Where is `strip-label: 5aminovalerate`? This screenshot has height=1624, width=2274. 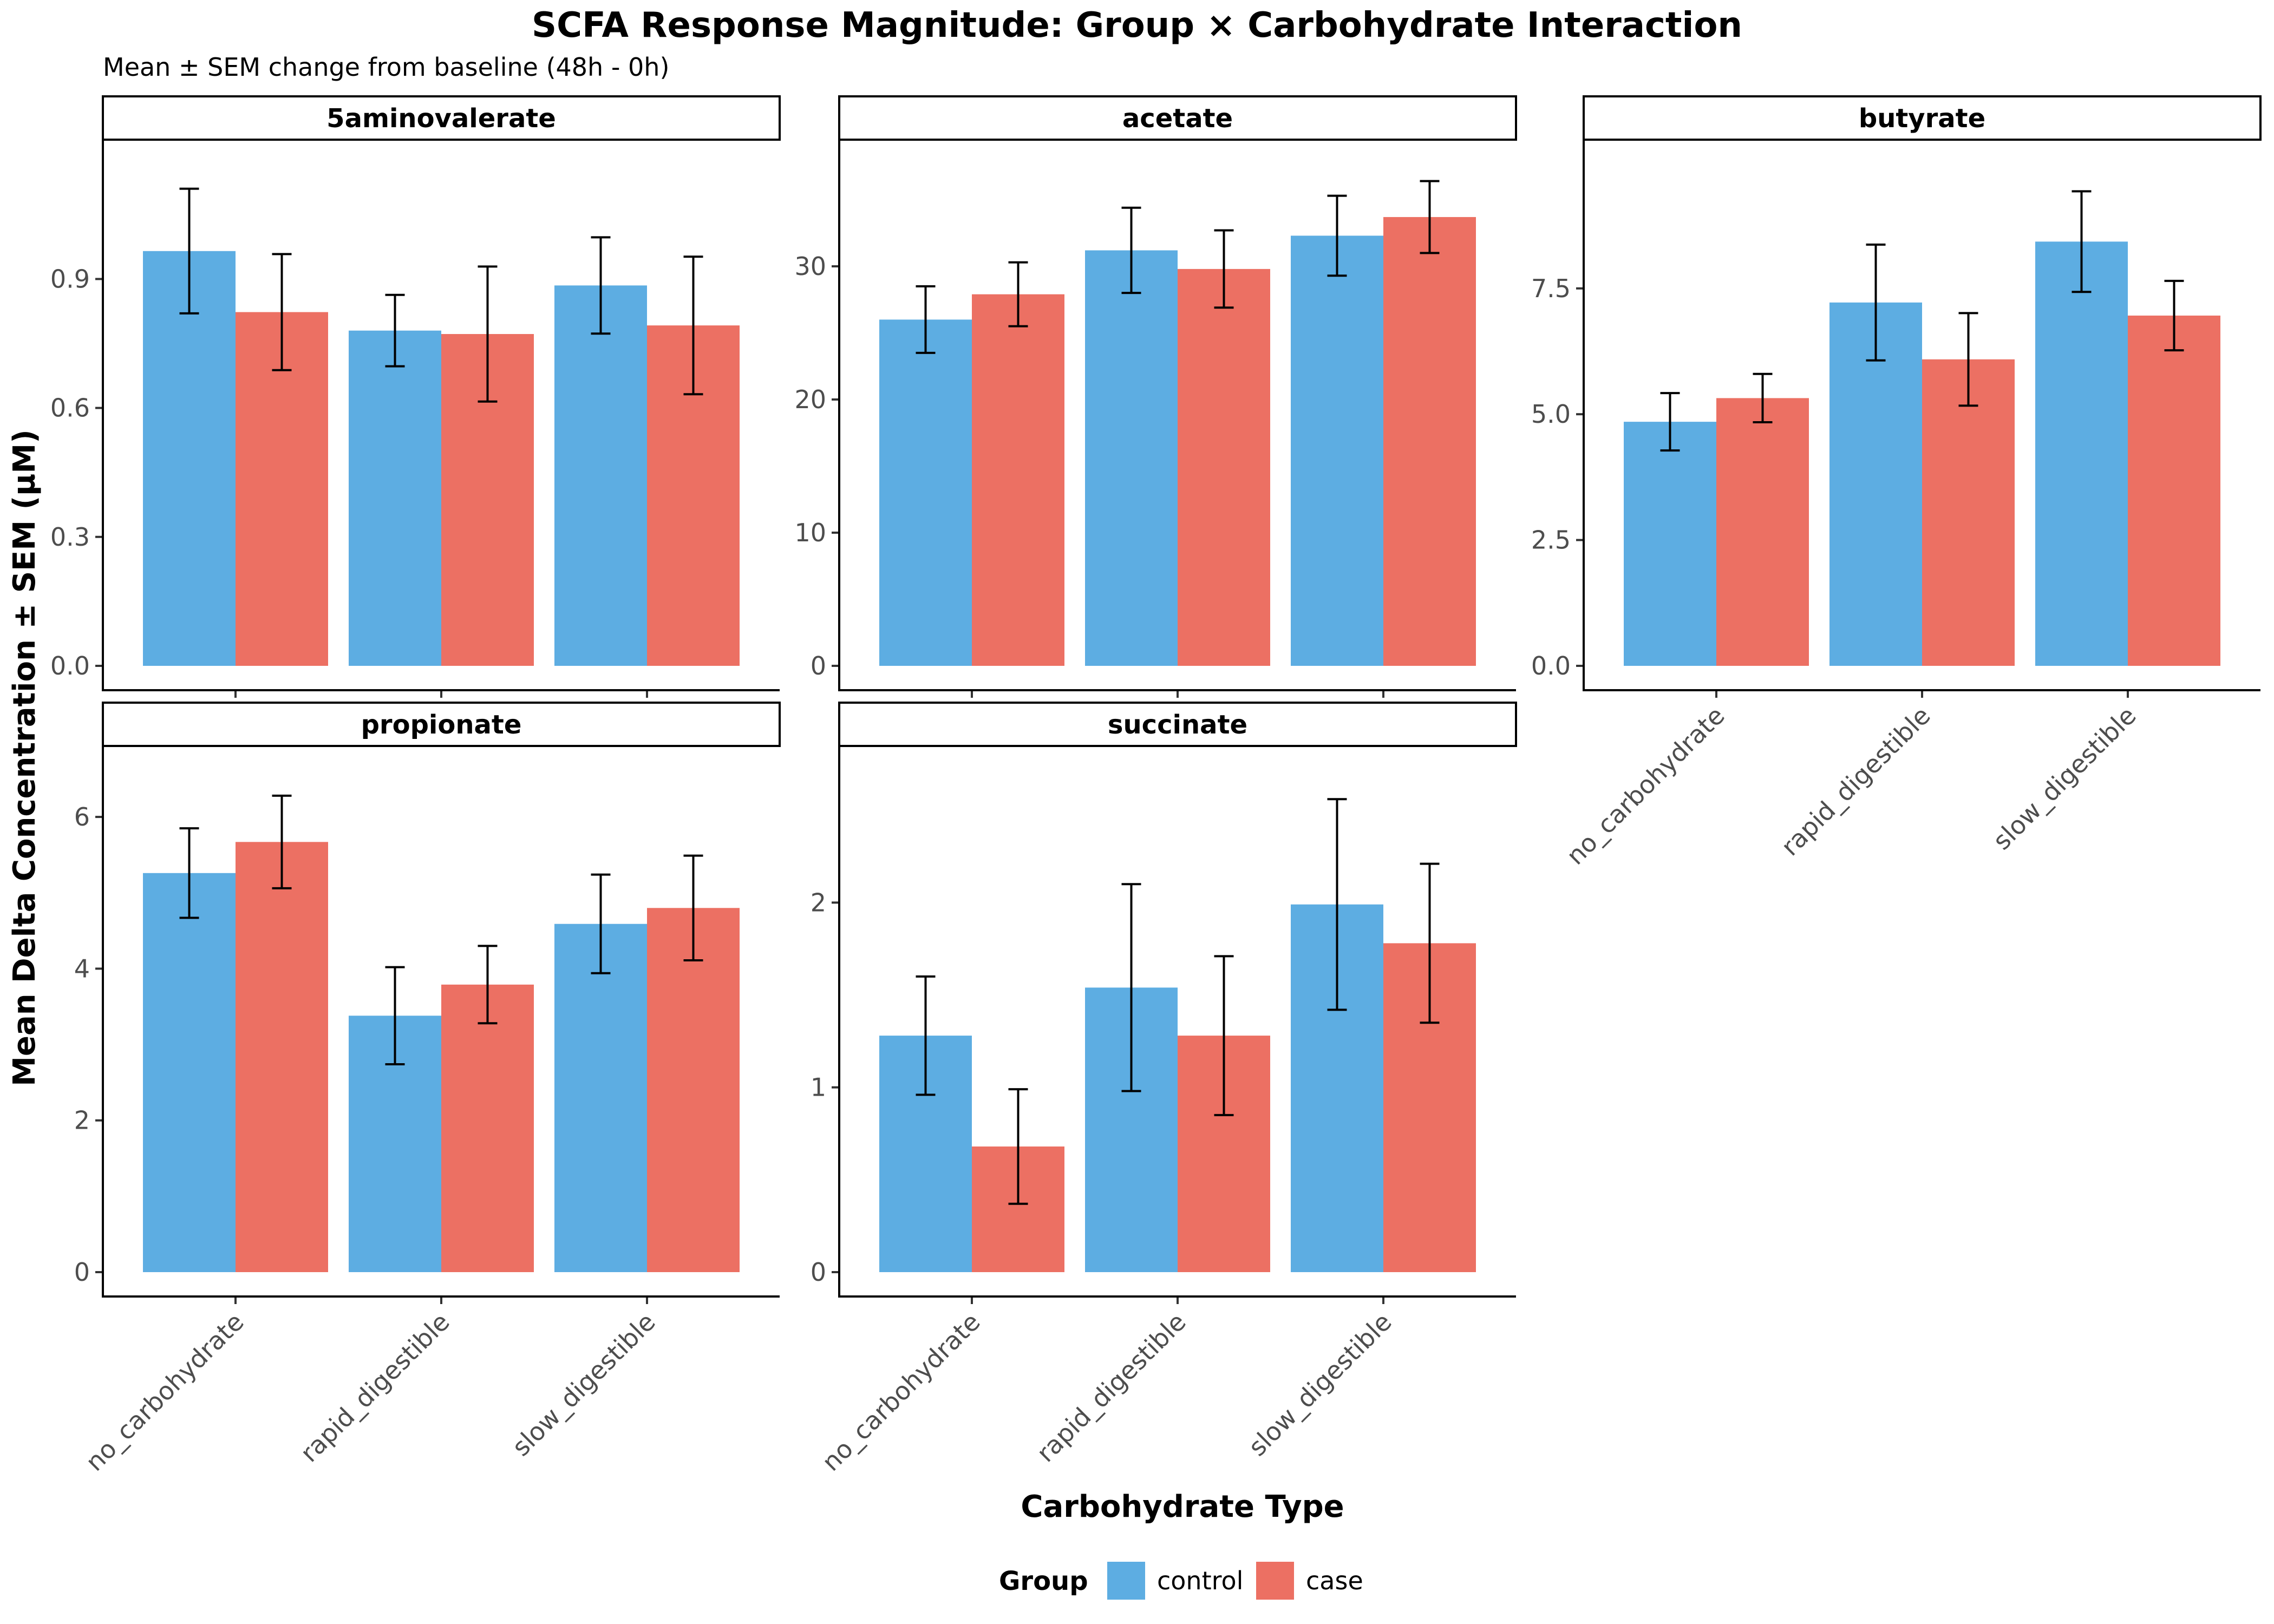
strip-label: 5aminovalerate is located at coordinates (441, 119).